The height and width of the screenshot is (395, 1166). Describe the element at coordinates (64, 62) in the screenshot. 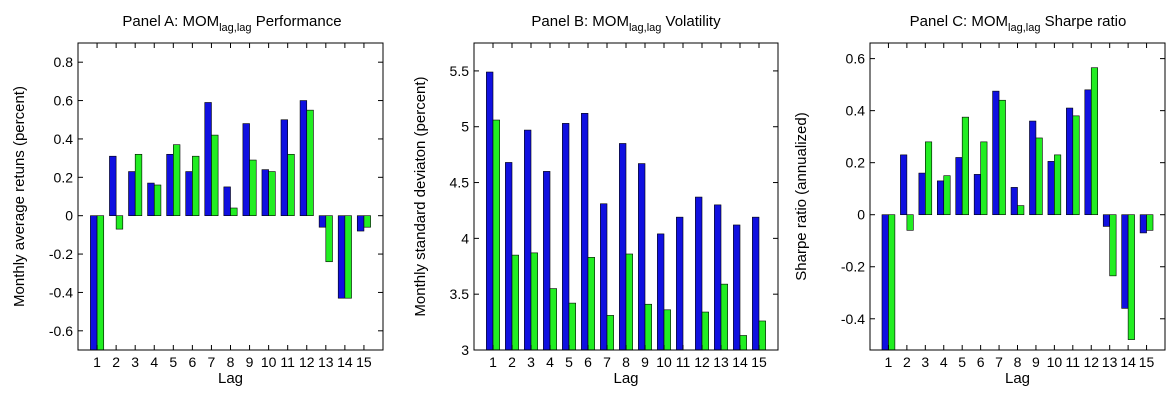

I see `y-tick-label: 0.8` at that location.